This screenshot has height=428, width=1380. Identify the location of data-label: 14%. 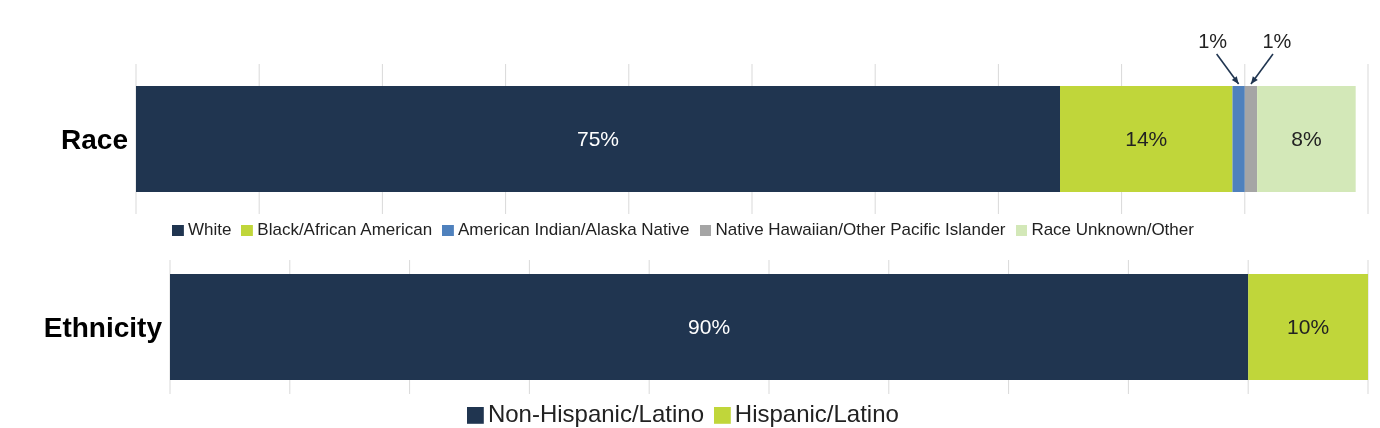
(1146, 138).